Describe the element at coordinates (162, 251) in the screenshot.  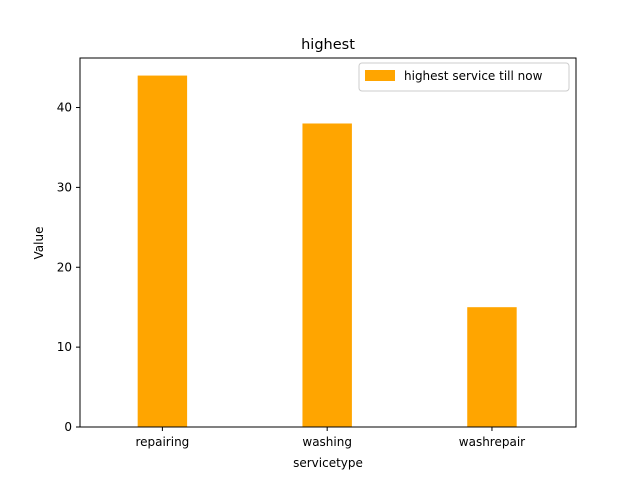
I see `bar-repairing` at that location.